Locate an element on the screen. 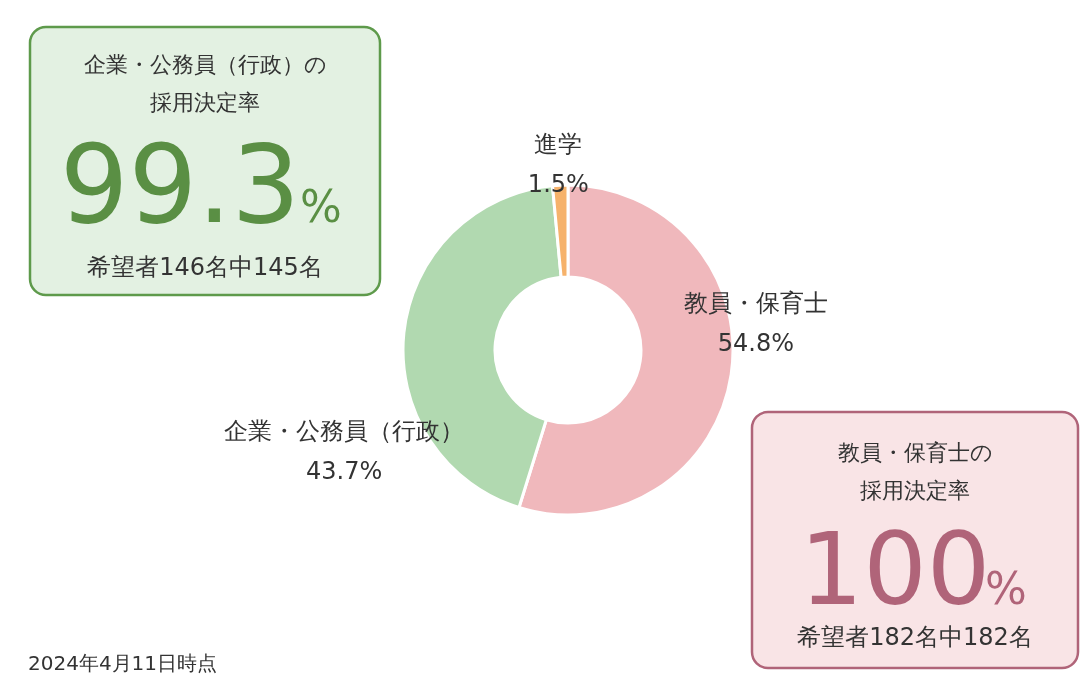  data-label: 43.7% is located at coordinates (344, 470).